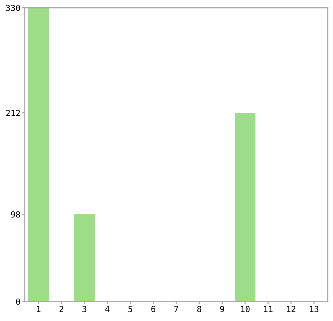 The image size is (333, 321). What do you see at coordinates (291, 309) in the screenshot?
I see `x-tick-label: 12` at bounding box center [291, 309].